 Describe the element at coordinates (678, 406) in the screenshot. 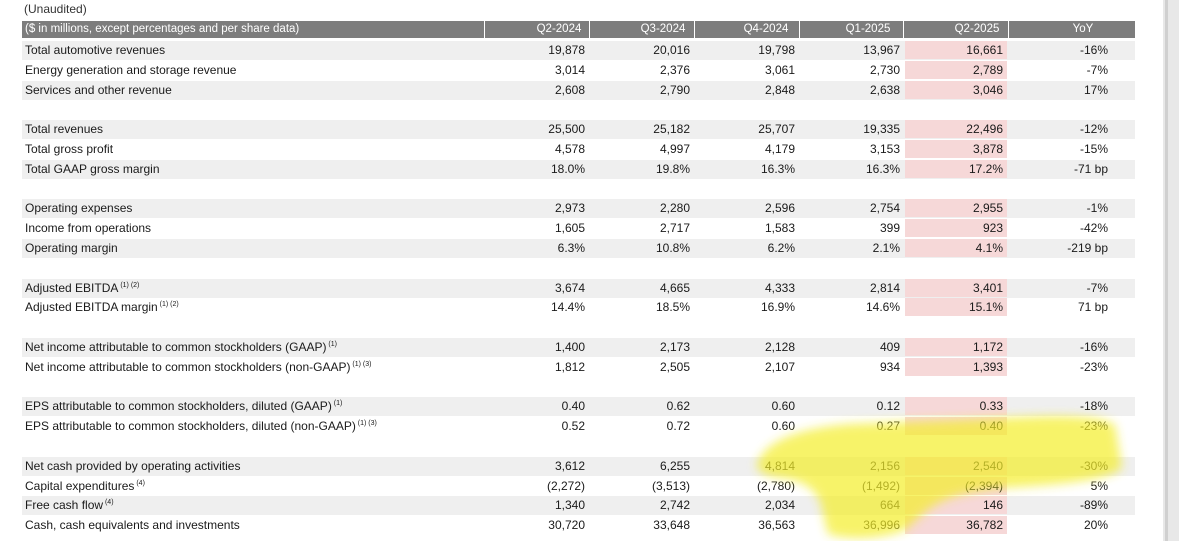

I see `value-cell: 0.62` at that location.